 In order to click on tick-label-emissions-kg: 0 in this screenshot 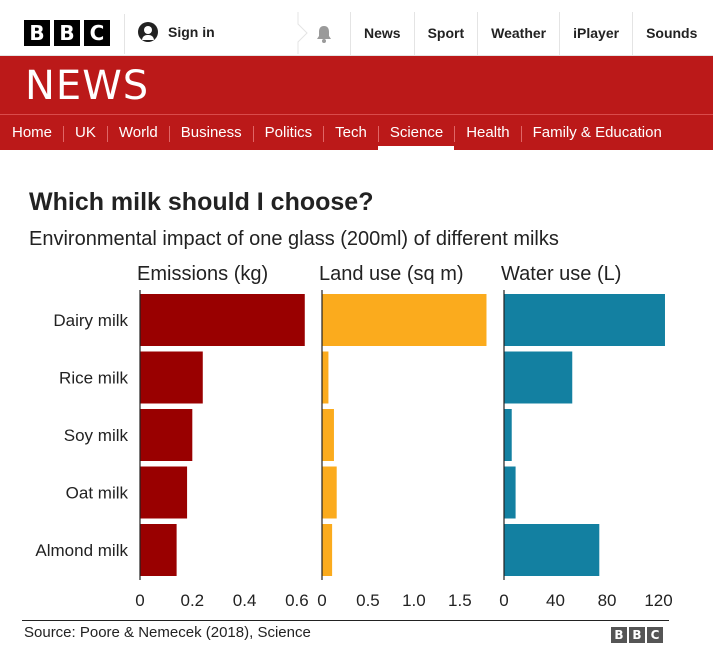, I will do `click(139, 600)`.